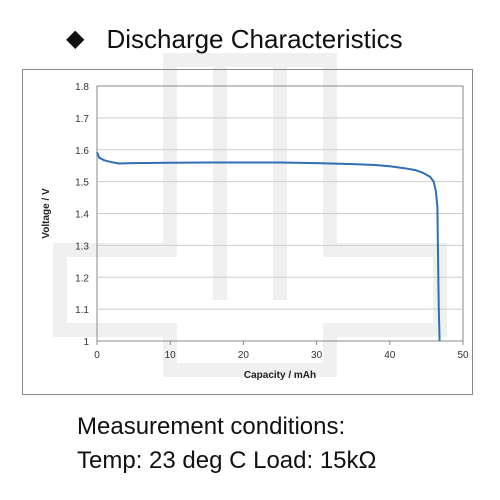  Describe the element at coordinates (390, 355) in the screenshot. I see `x-tick-label: 40` at that location.